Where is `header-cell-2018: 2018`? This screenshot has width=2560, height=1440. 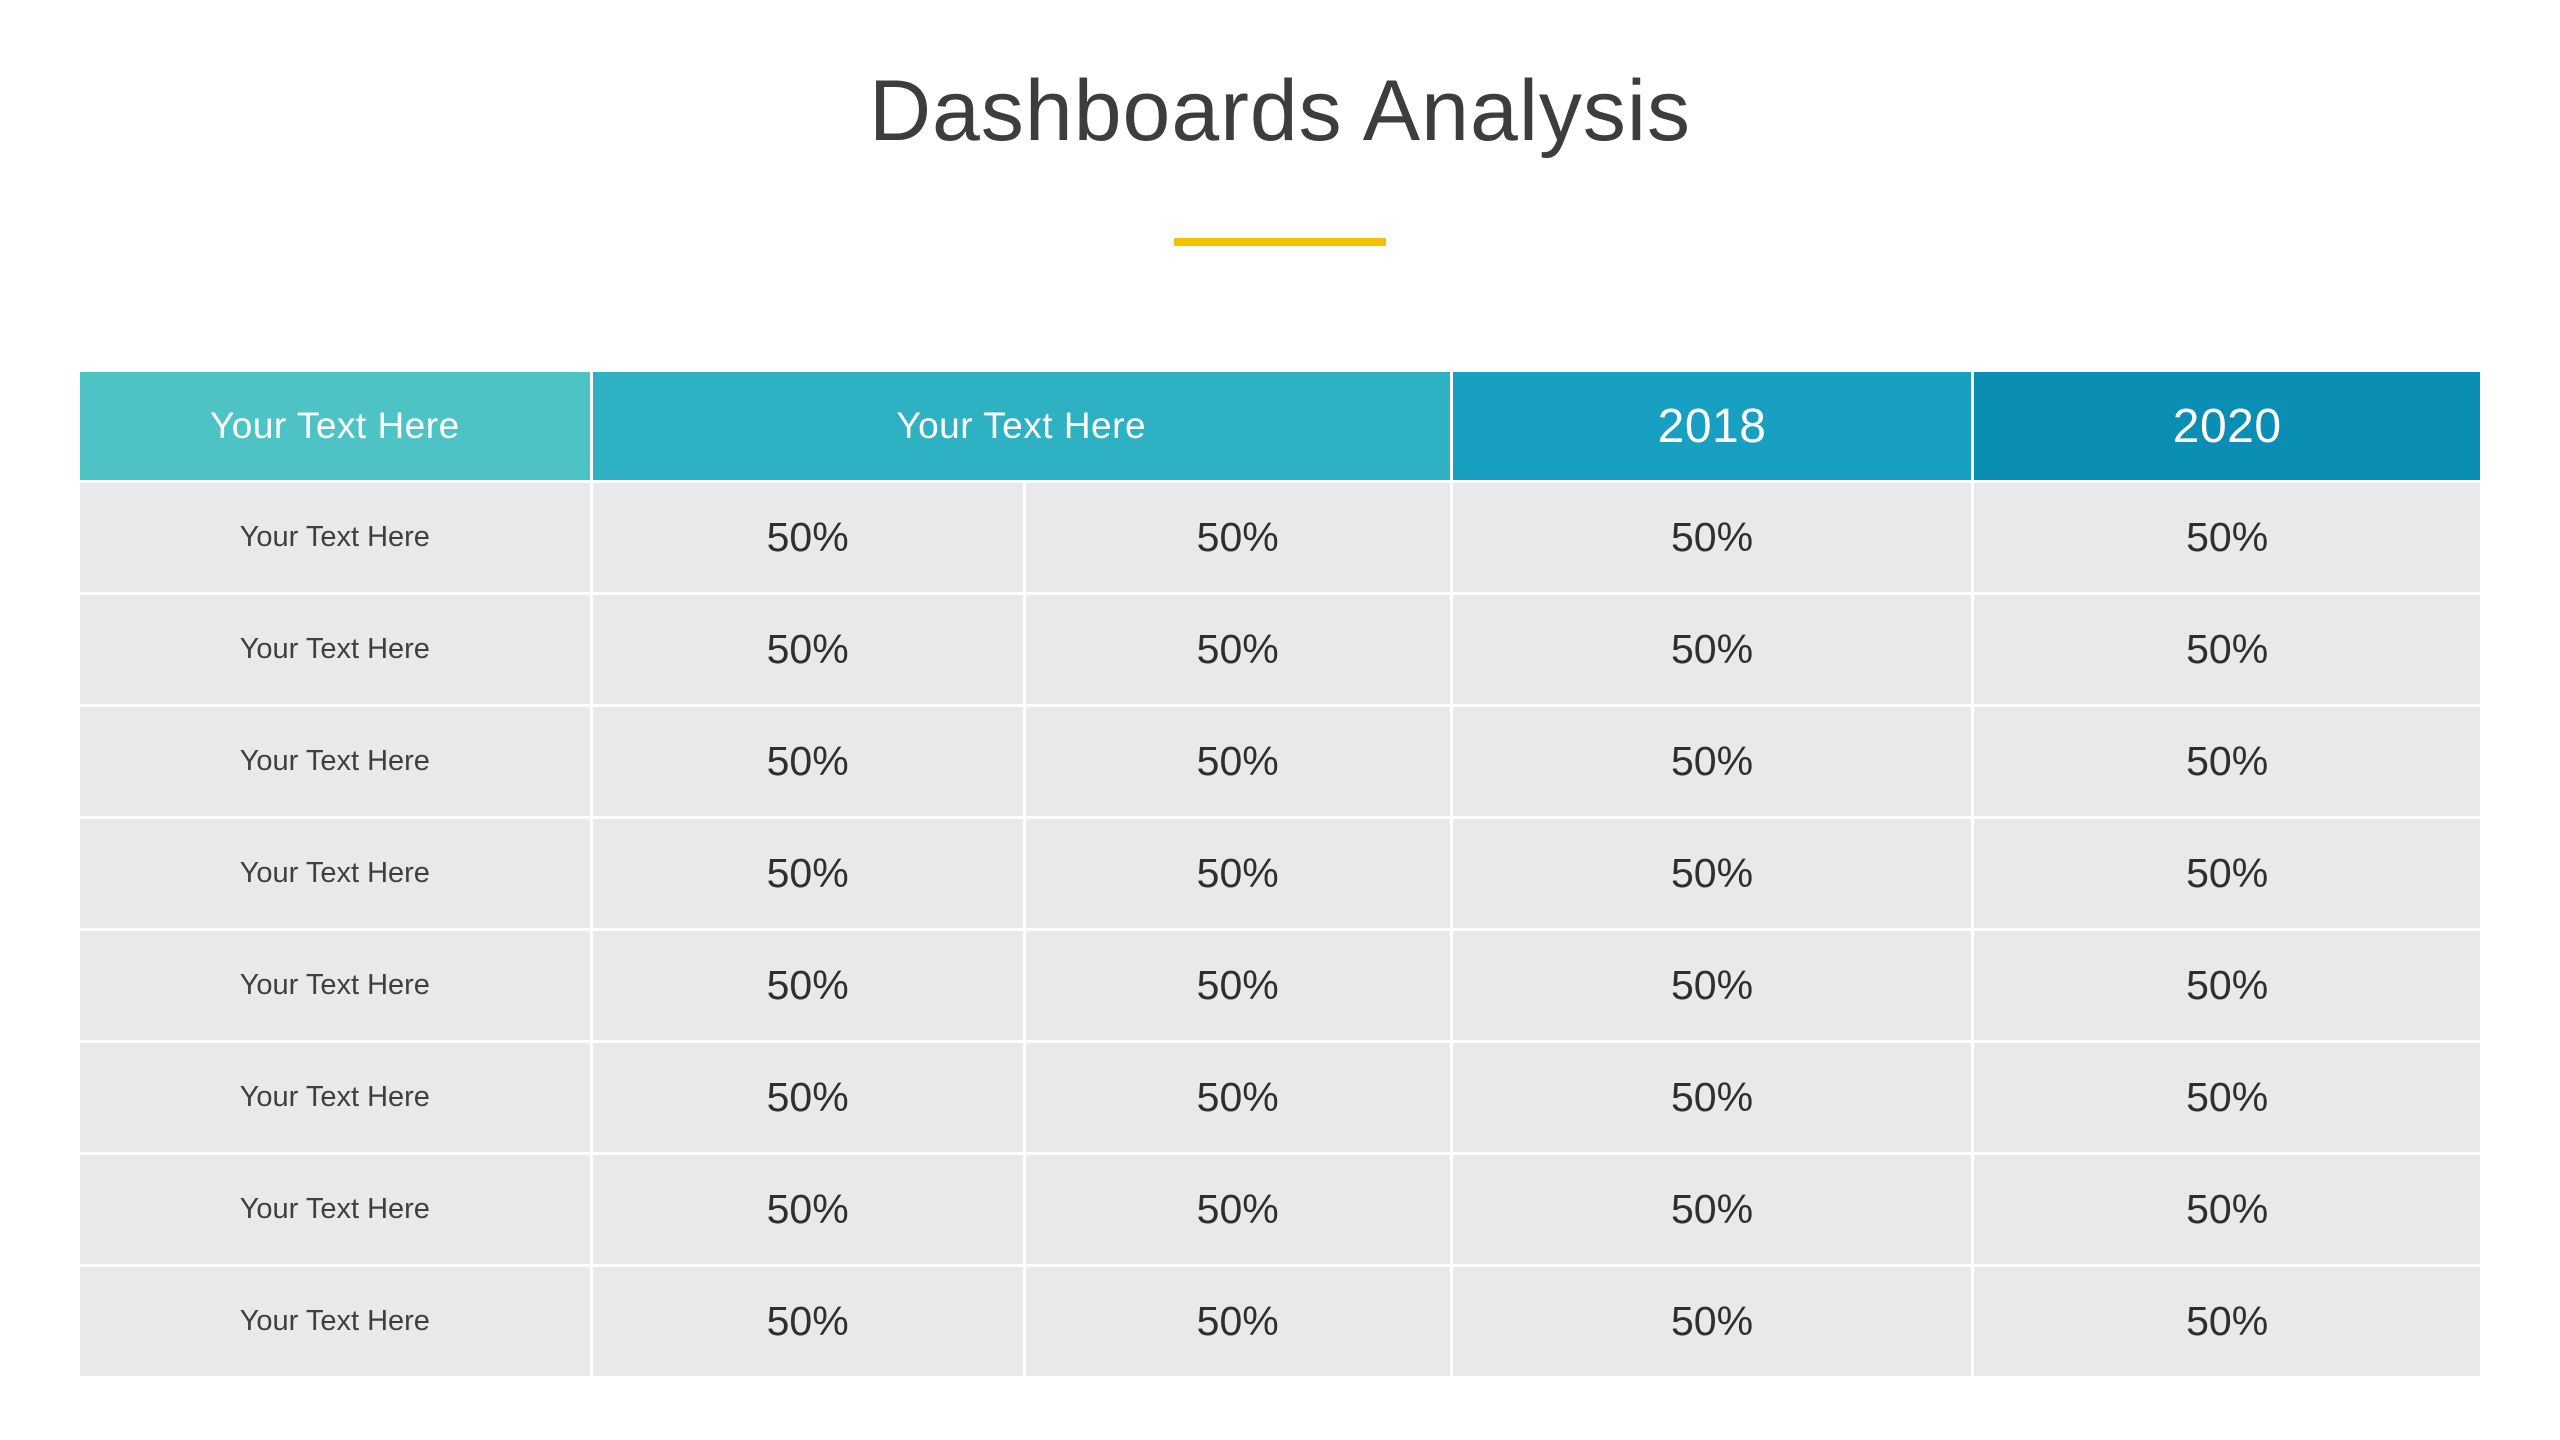
header-cell-2018: 2018 is located at coordinates (1712, 426).